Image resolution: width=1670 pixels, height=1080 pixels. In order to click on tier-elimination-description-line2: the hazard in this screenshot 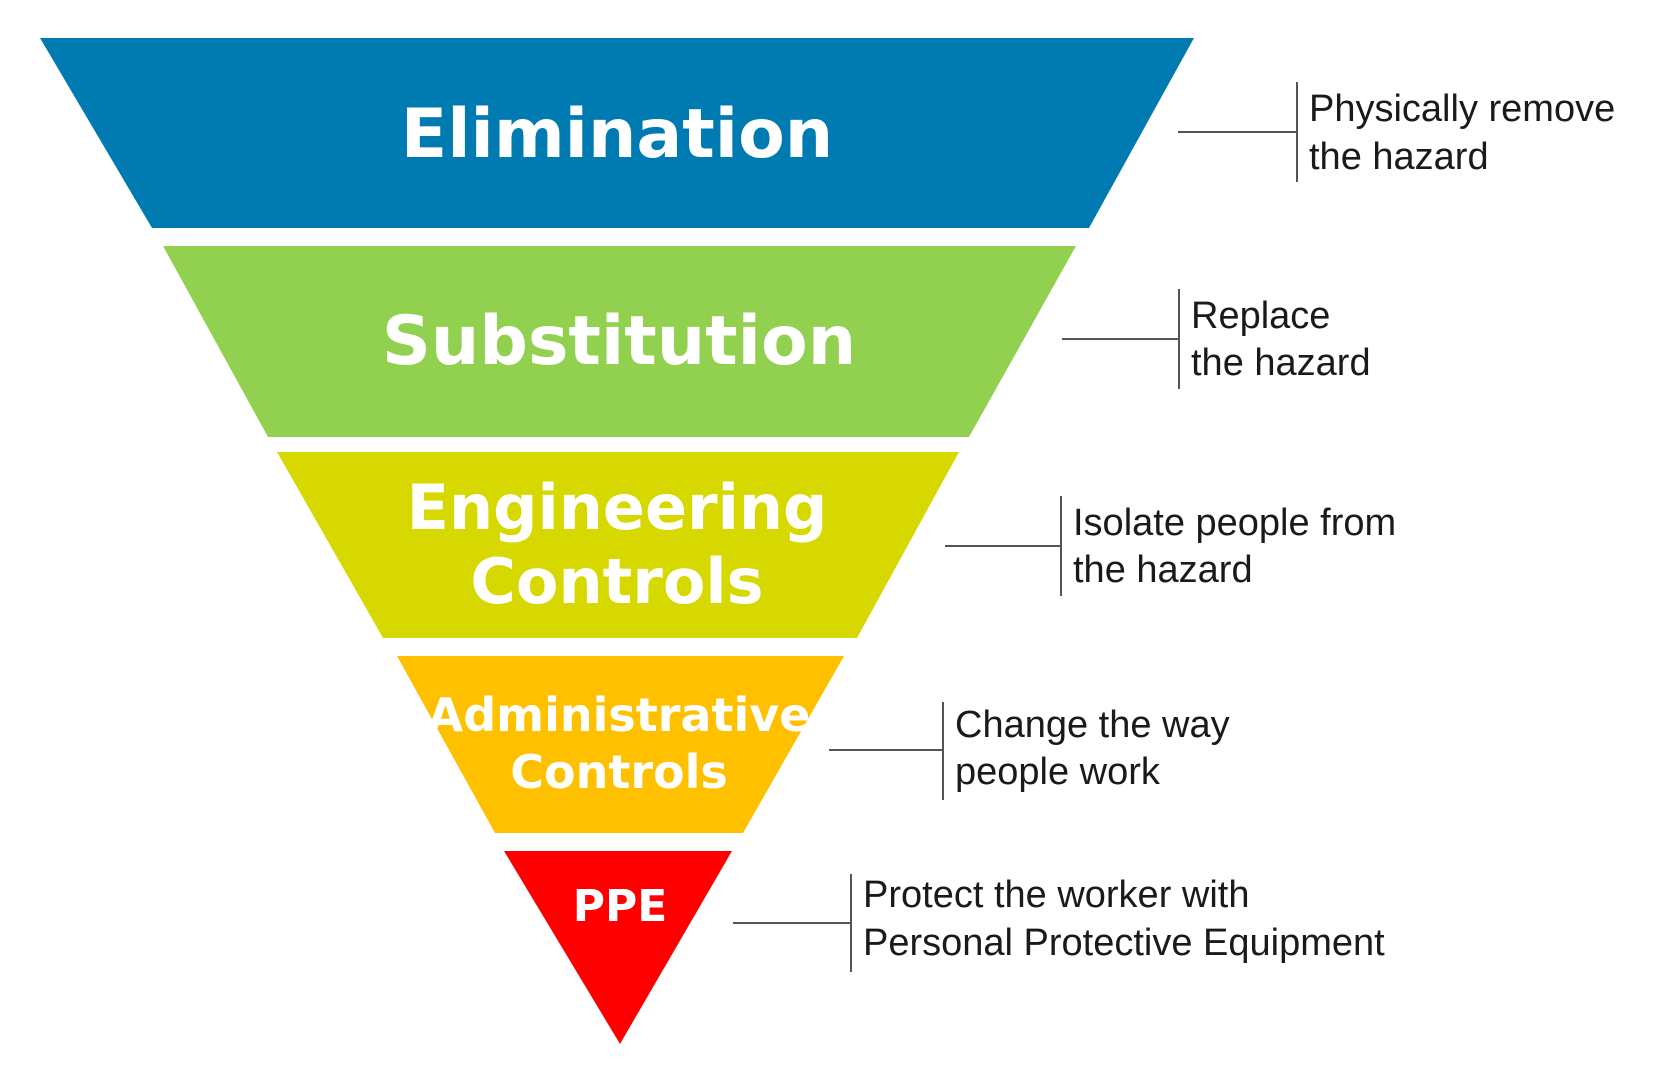, I will do `click(1399, 157)`.